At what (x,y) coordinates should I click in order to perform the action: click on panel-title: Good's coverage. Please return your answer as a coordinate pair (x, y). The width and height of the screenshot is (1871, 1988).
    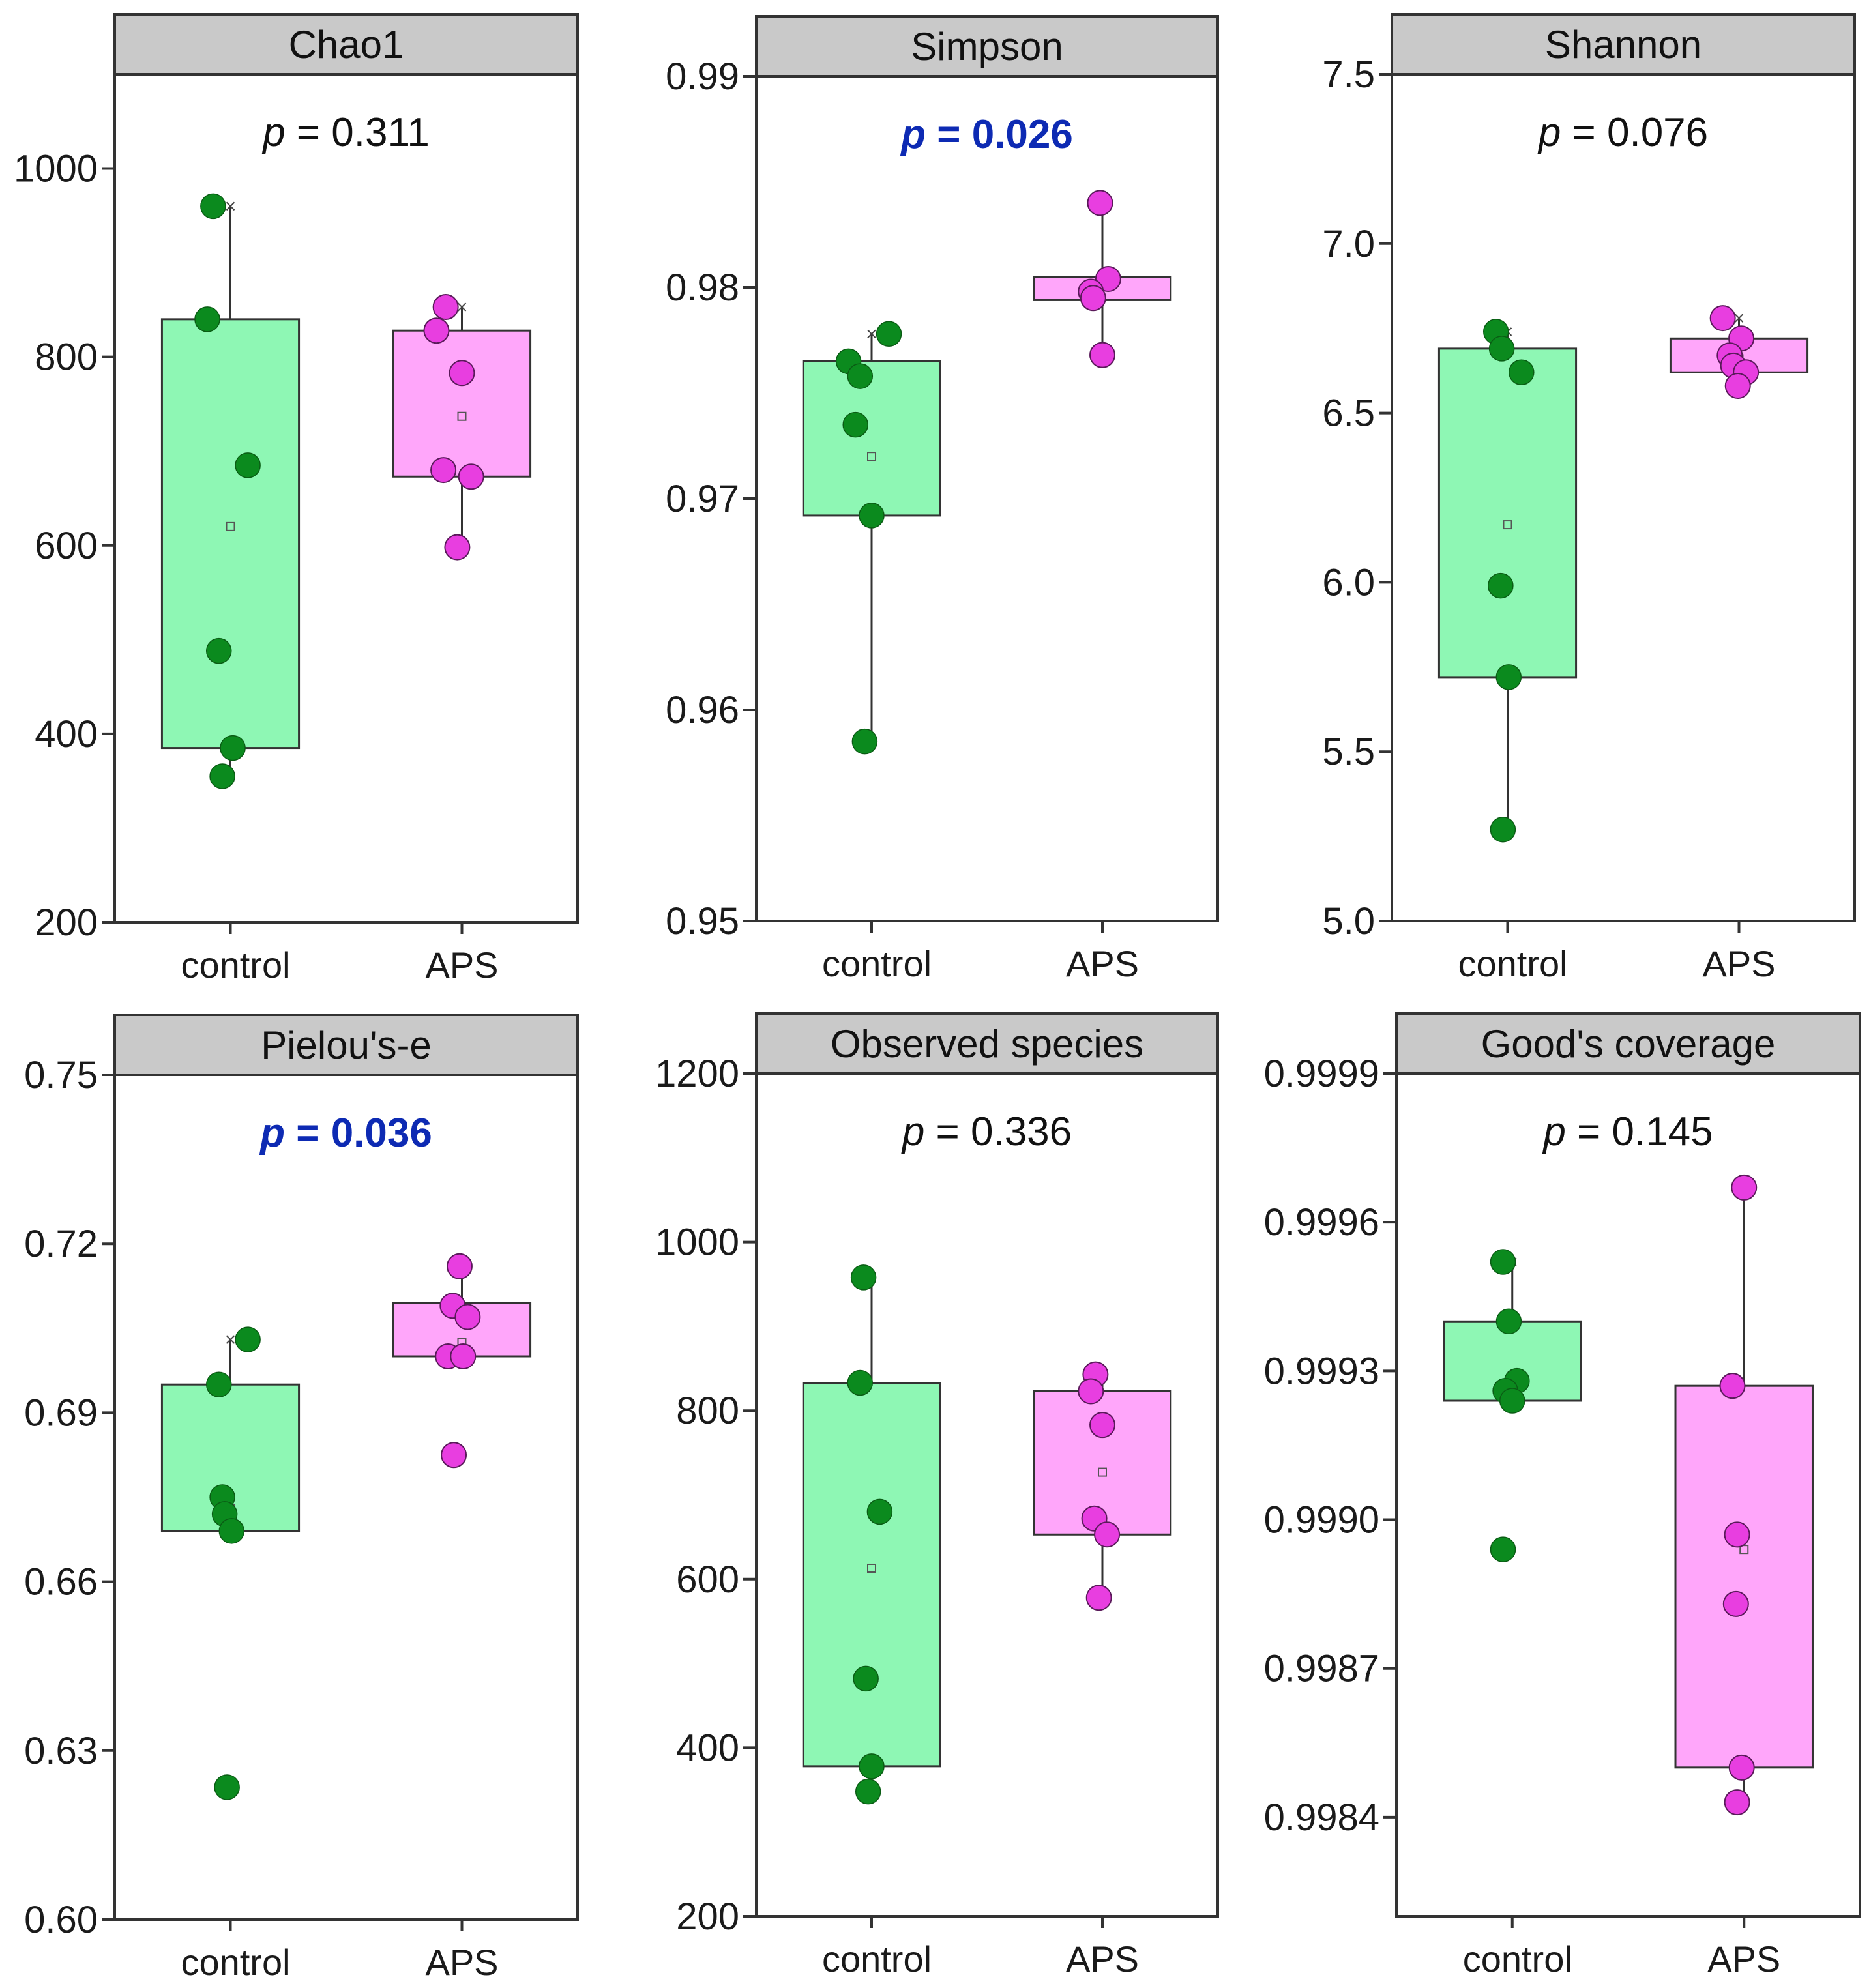
    Looking at the image, I should click on (1628, 1044).